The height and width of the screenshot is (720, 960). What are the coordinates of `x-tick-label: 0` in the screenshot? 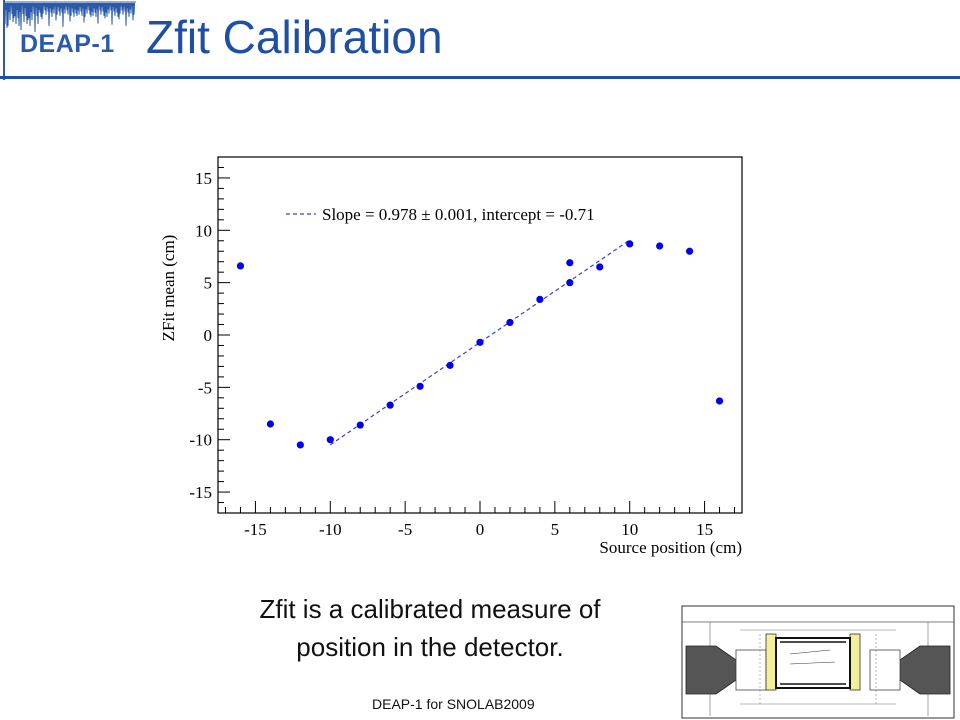 It's located at (480, 529).